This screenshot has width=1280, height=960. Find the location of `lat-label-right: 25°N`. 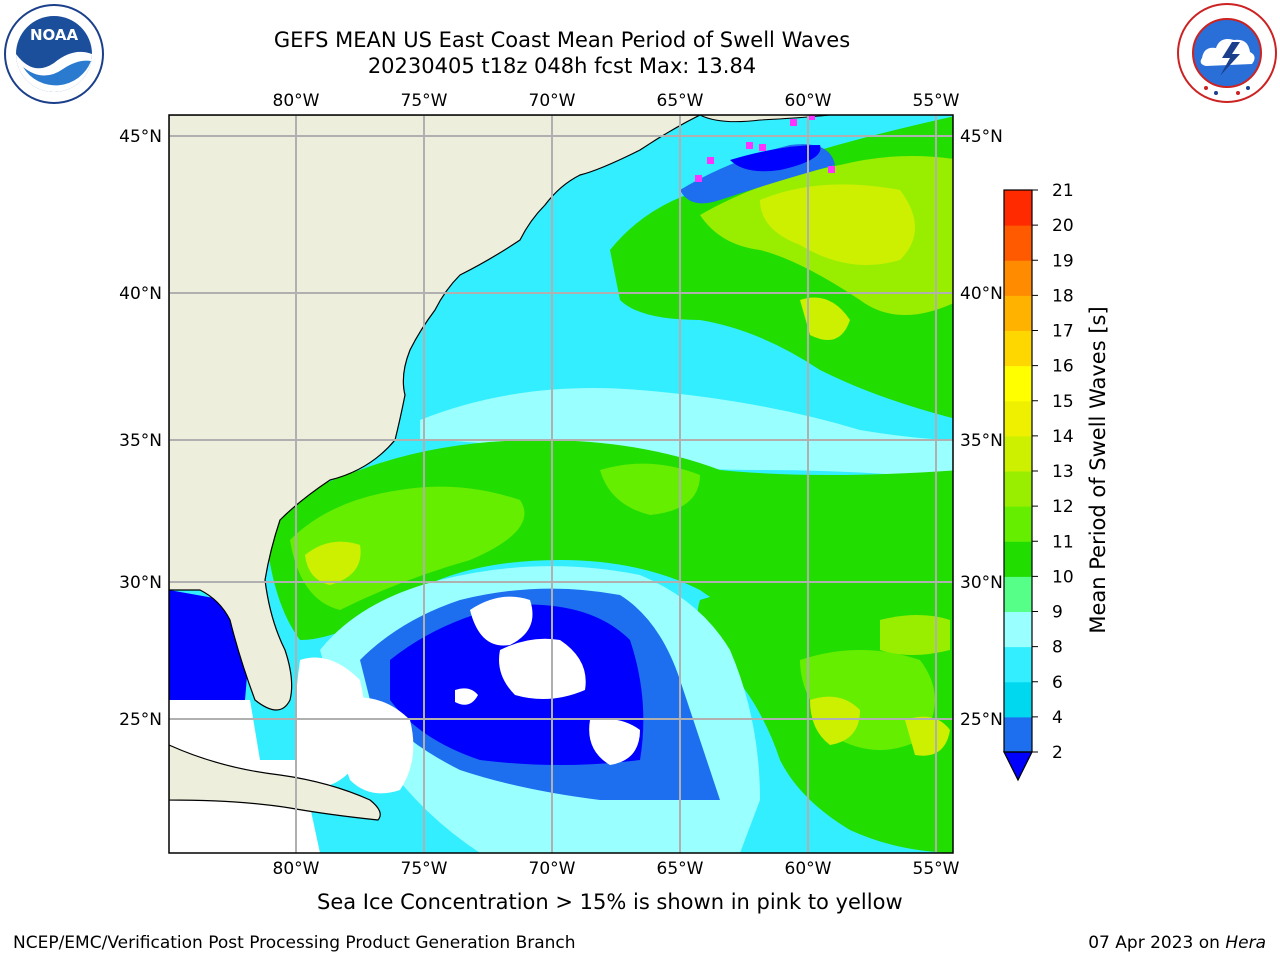

lat-label-right: 25°N is located at coordinates (981, 720).